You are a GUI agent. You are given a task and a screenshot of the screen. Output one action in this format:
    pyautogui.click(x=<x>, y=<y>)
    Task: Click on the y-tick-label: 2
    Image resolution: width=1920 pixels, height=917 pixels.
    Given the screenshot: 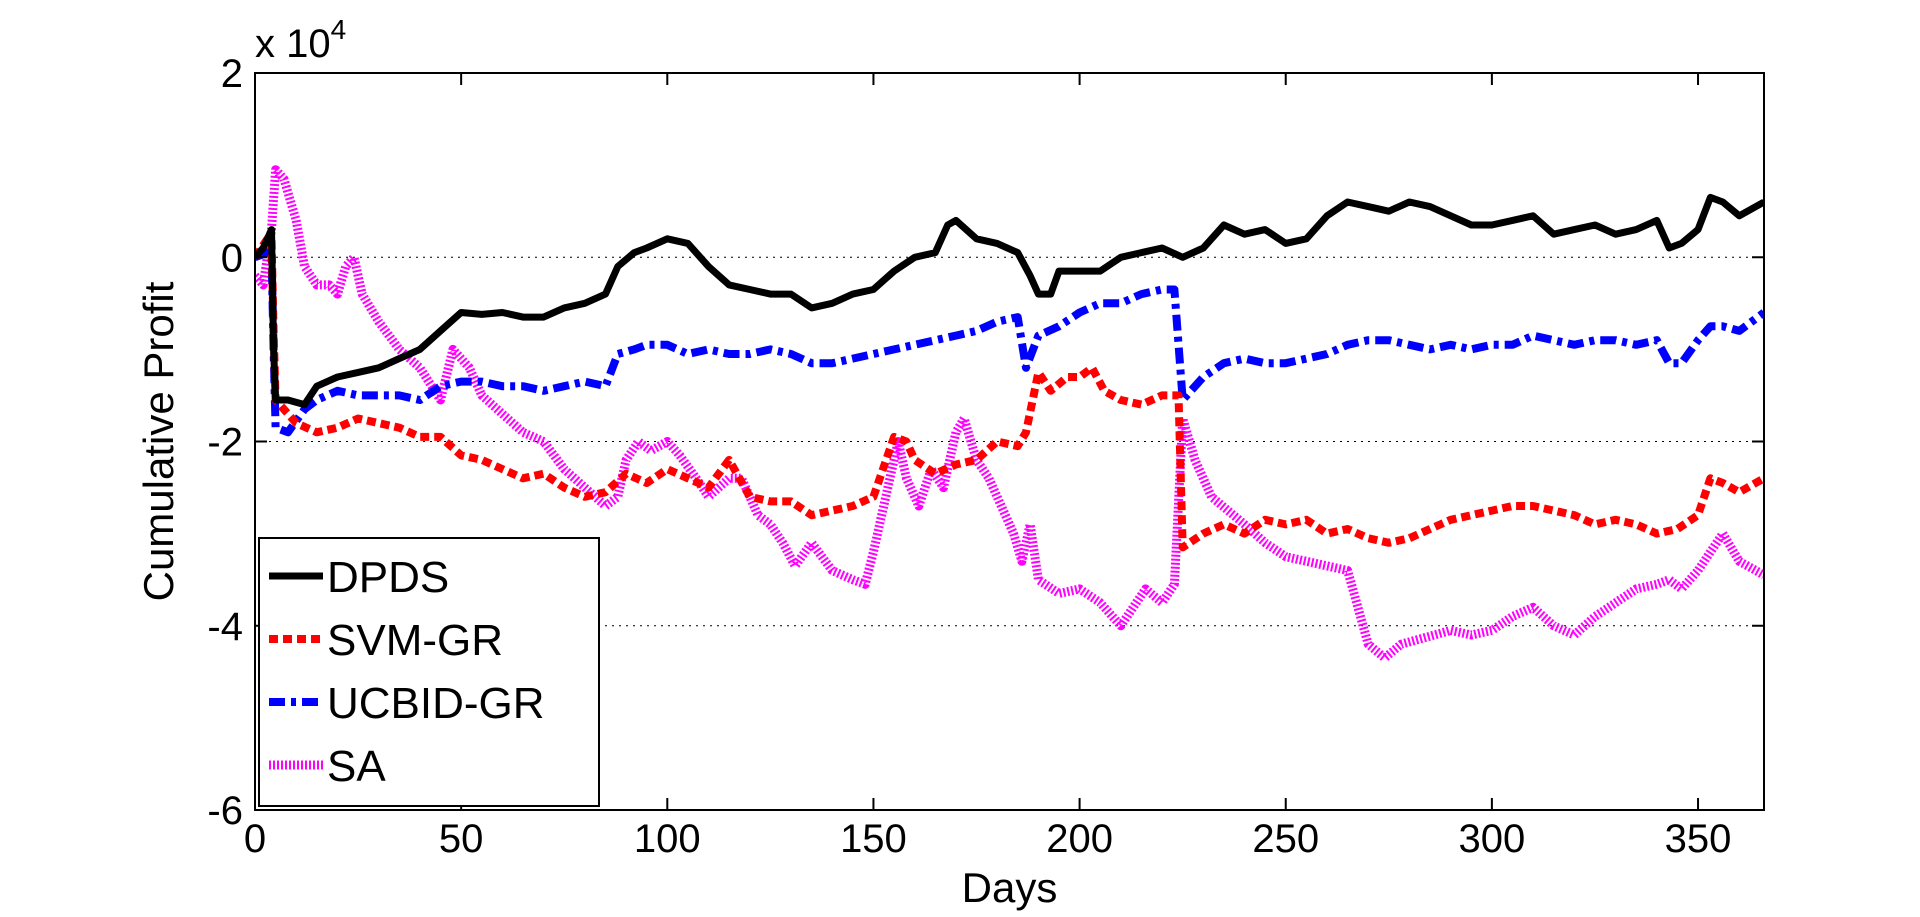 What is the action you would take?
    pyautogui.click(x=232, y=74)
    